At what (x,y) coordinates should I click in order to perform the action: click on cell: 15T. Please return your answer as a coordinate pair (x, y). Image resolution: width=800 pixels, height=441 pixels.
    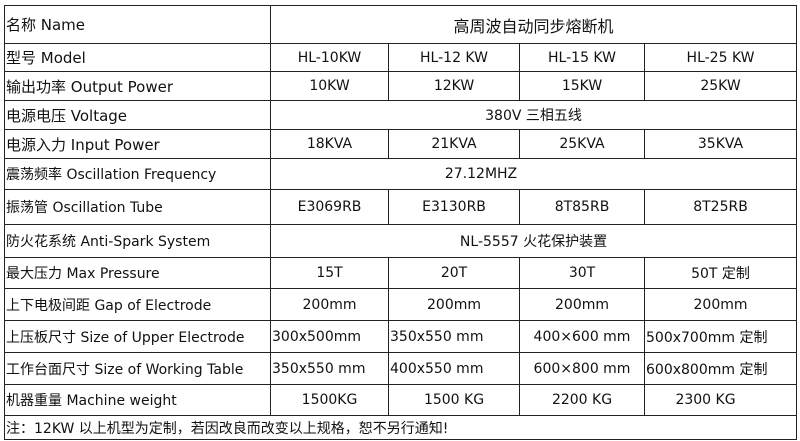
    Looking at the image, I should click on (329, 273).